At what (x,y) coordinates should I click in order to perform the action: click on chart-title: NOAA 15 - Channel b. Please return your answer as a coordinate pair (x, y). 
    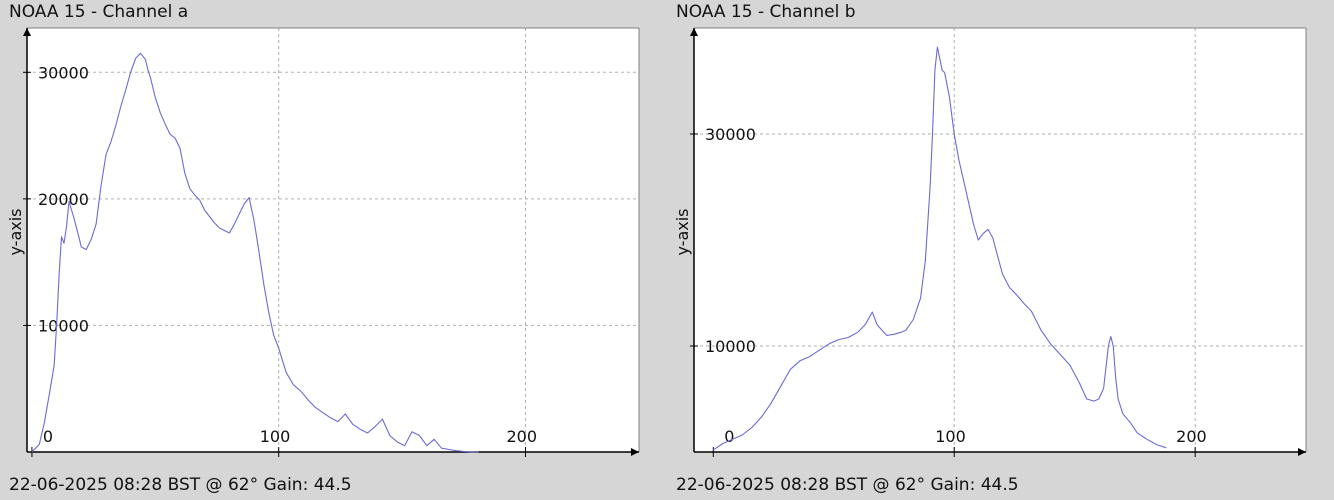
    Looking at the image, I should click on (766, 12).